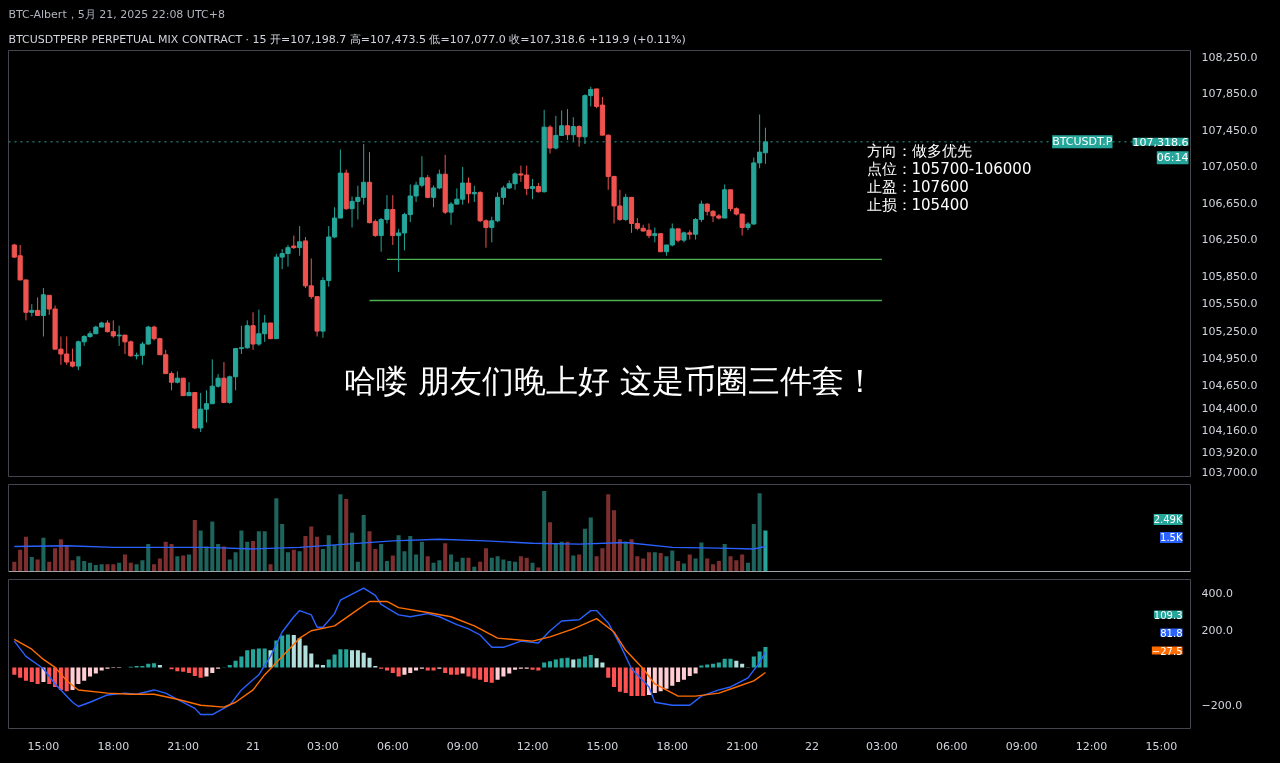  I want to click on x-tick-label: 06:00, so click(392, 746).